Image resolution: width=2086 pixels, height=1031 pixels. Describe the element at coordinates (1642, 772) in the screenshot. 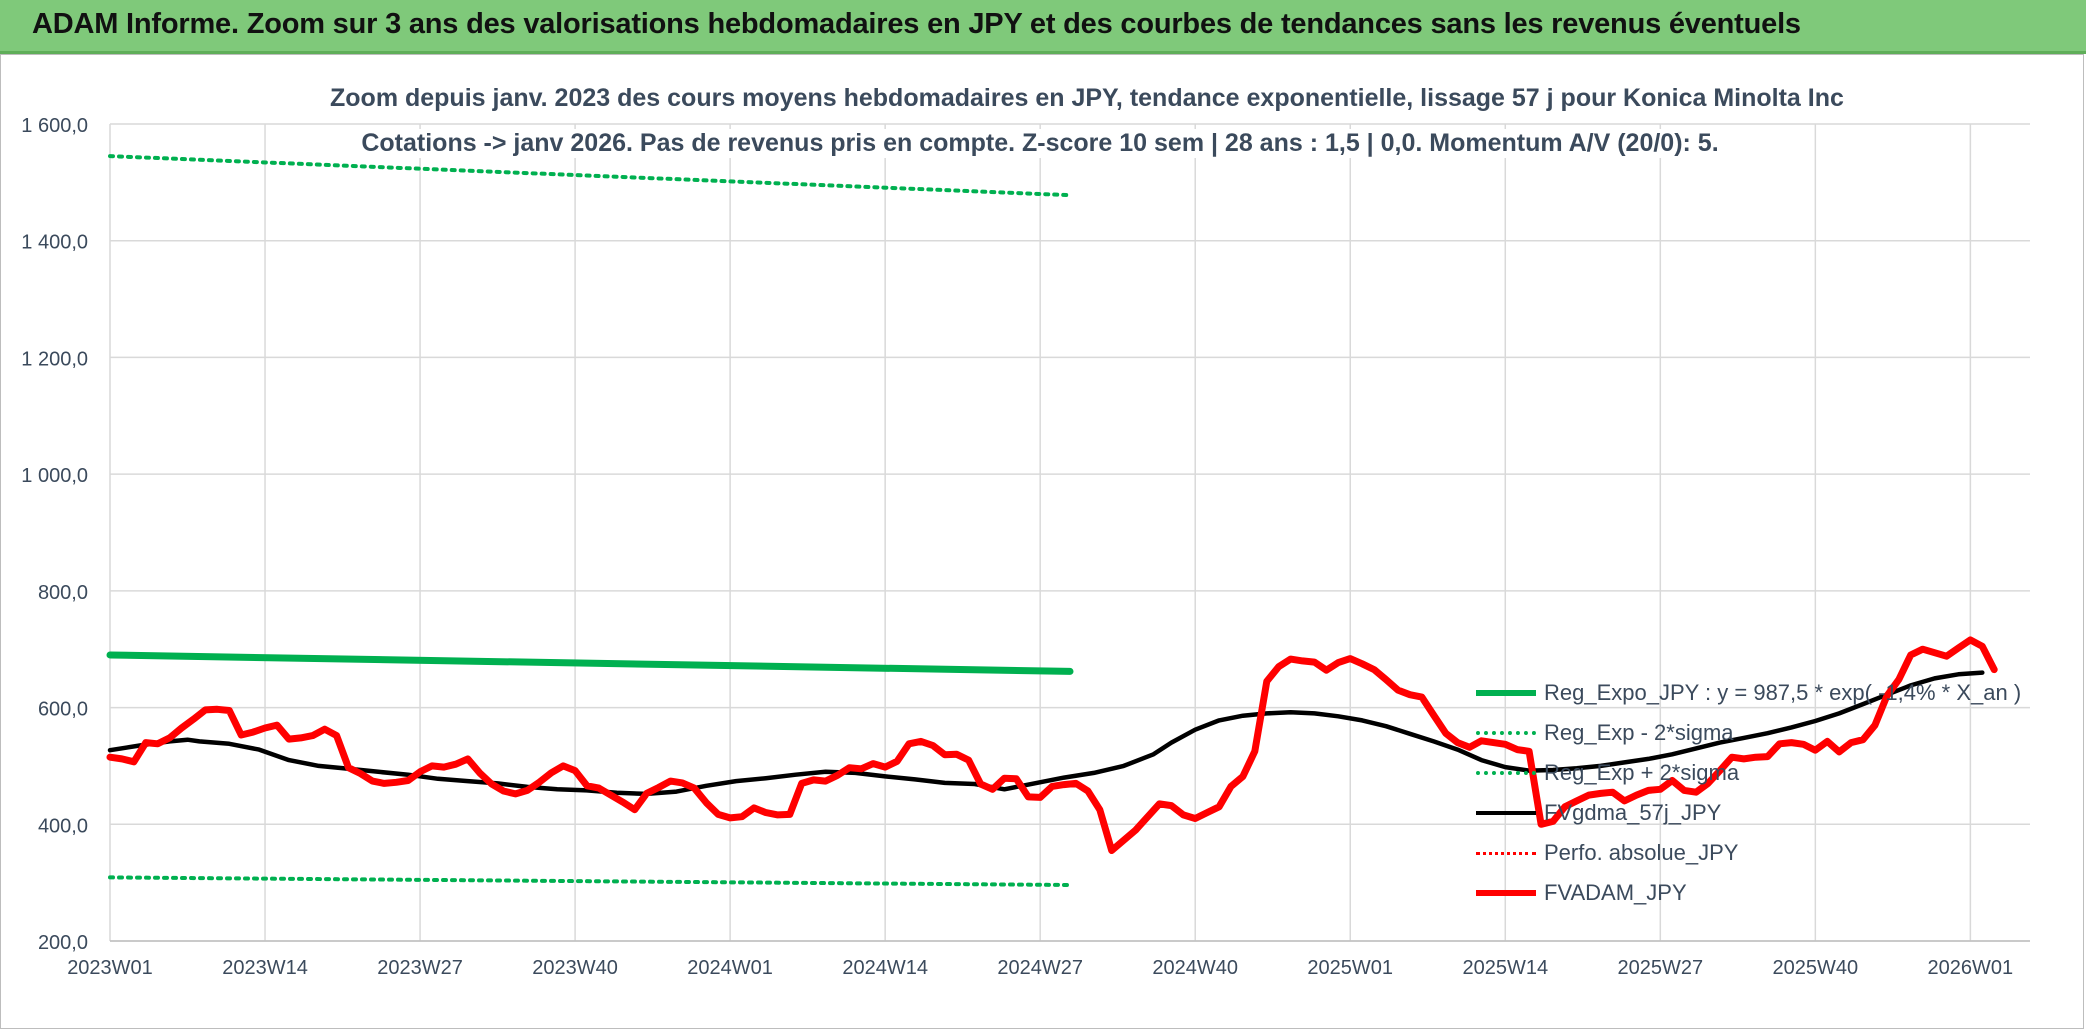

I see `legend-label: Reg_Exp + 2*sigma` at that location.